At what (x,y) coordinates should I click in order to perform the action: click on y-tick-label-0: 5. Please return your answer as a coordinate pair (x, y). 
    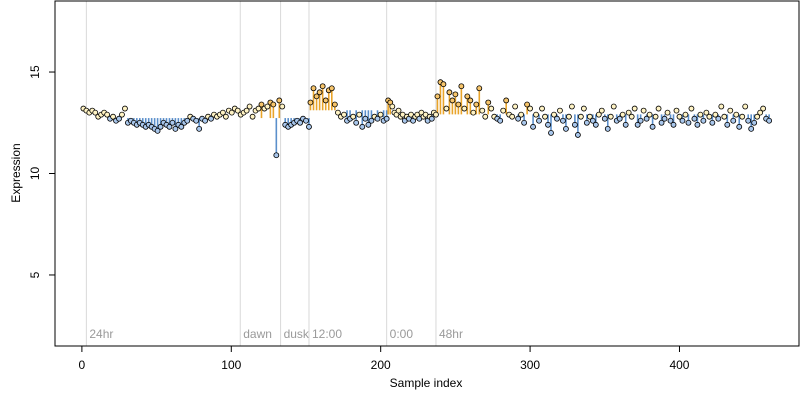
    Looking at the image, I should click on (35, 274).